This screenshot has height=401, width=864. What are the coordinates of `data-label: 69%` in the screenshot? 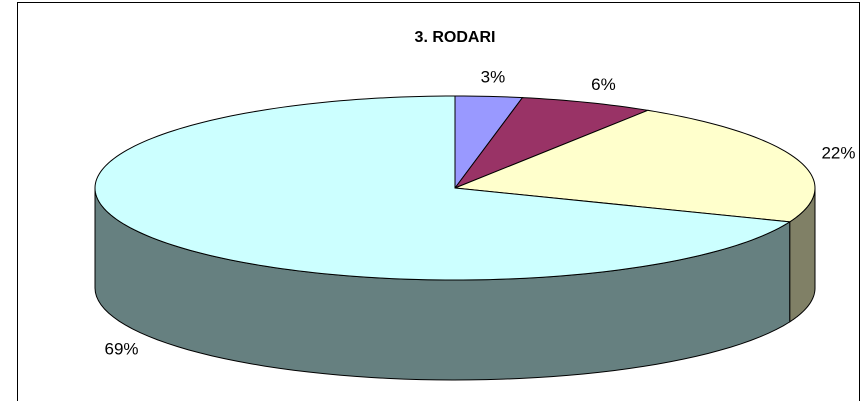 It's located at (122, 349).